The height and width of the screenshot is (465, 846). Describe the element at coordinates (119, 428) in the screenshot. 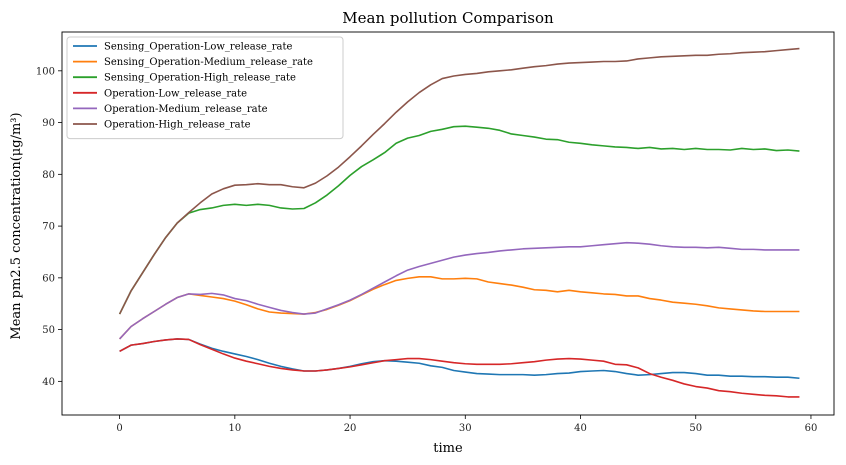

I see `x-tick-label: 0` at that location.